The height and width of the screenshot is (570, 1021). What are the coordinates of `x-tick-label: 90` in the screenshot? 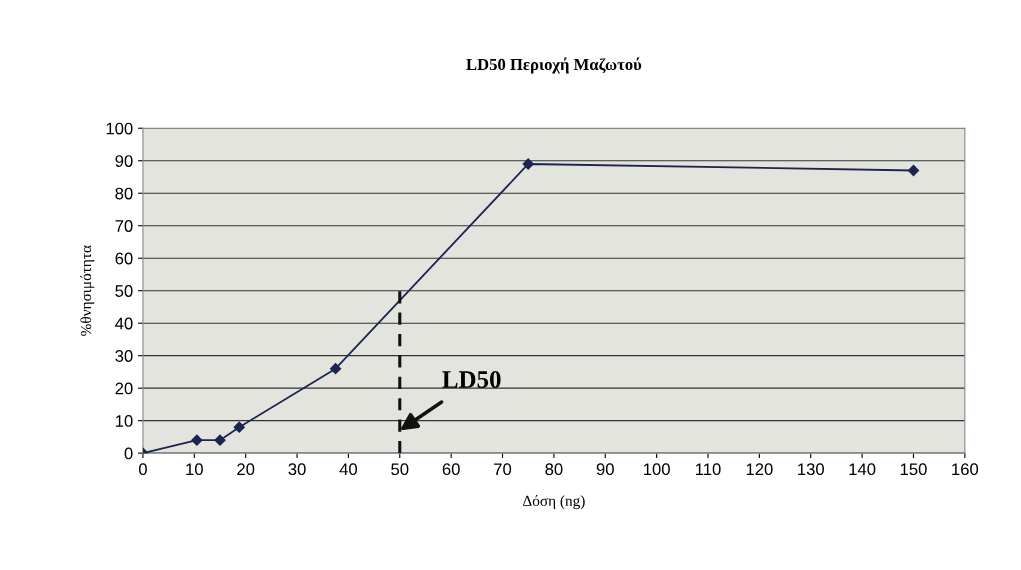 It's located at (605, 469).